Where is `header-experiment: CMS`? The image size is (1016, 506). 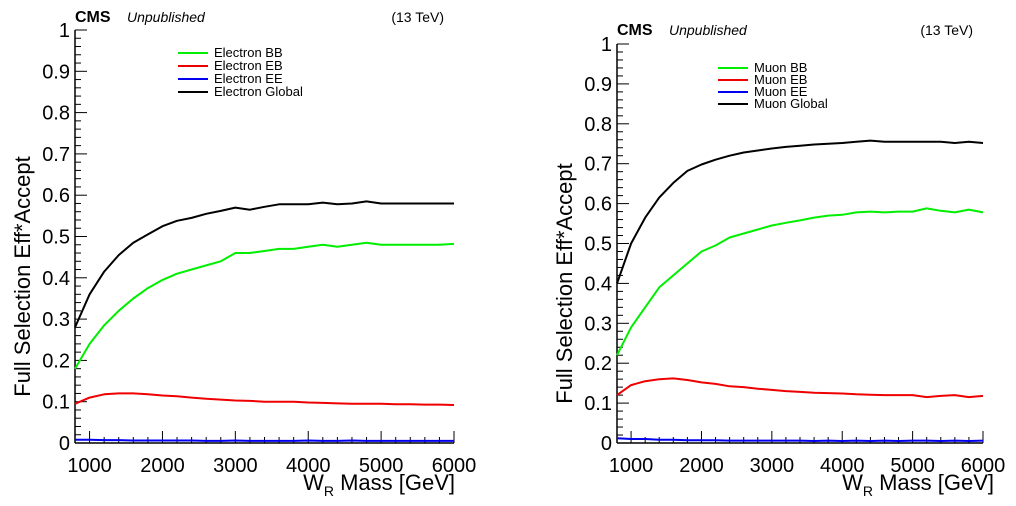 header-experiment: CMS is located at coordinates (93, 17).